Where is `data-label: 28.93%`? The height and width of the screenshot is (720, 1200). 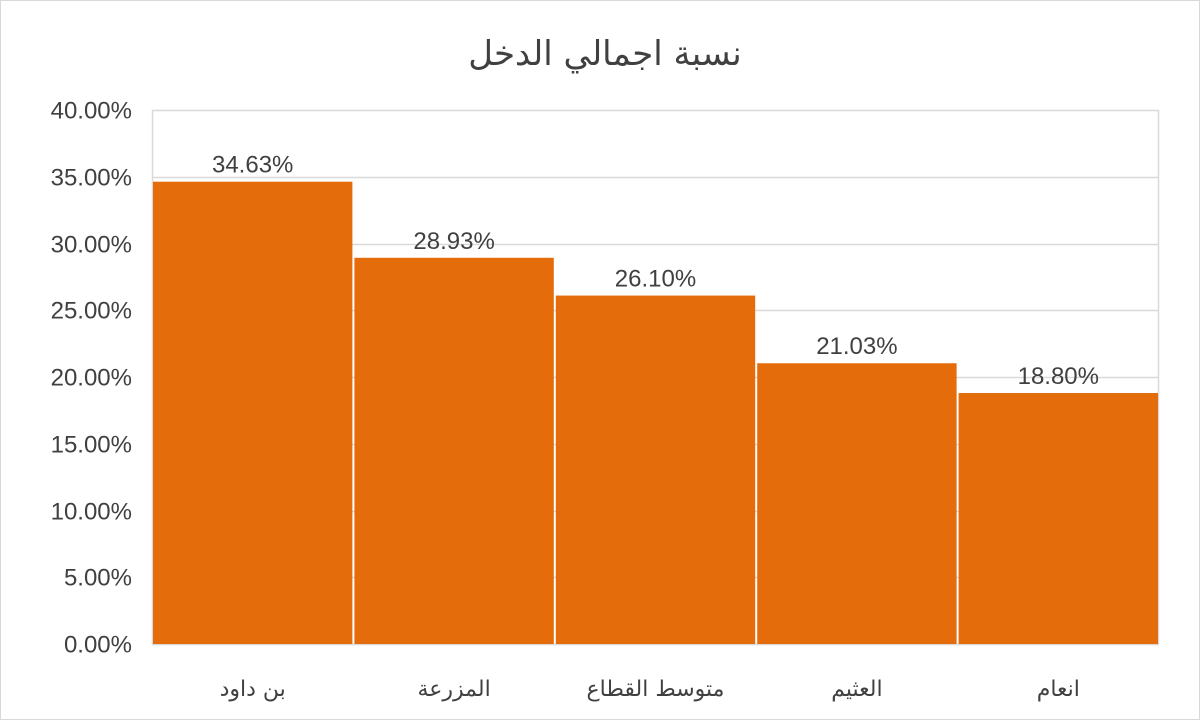 data-label: 28.93% is located at coordinates (453, 241).